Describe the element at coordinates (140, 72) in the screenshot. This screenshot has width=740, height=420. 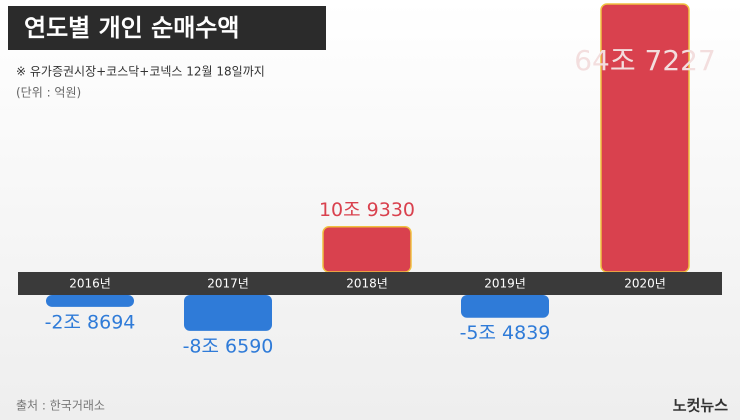
I see `subtitle: ※ 유가증권시장+코스닥+코넥스 12월 18일까지` at that location.